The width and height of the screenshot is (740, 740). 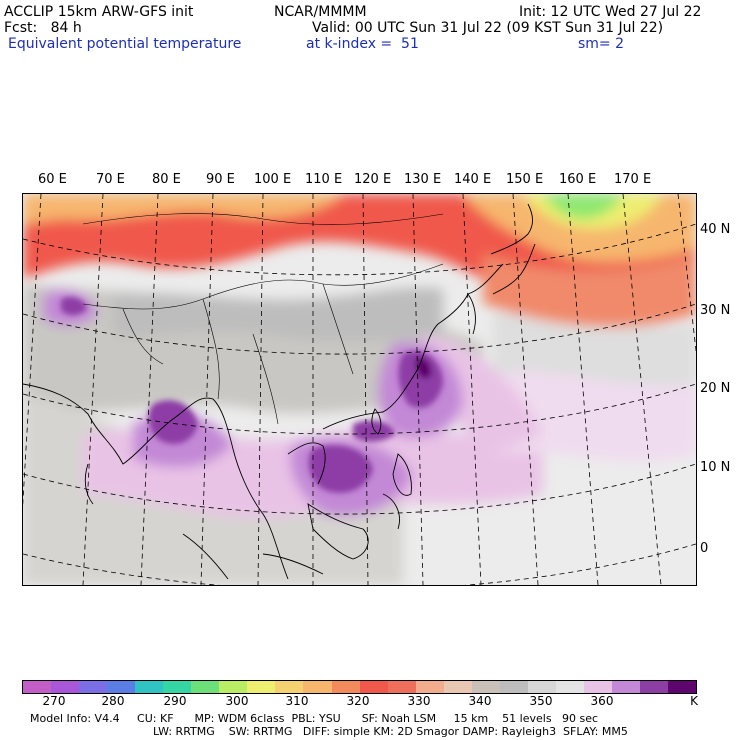 What do you see at coordinates (220, 179) in the screenshot?
I see `lon-label: 90 E` at bounding box center [220, 179].